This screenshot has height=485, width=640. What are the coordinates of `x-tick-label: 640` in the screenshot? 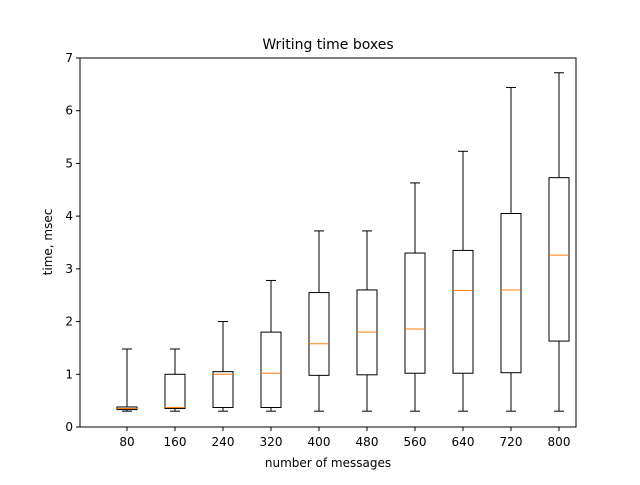 It's located at (463, 442).